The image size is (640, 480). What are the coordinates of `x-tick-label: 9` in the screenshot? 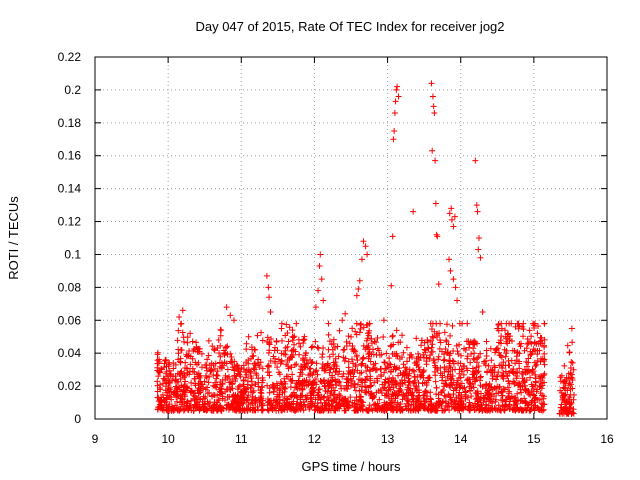 It's located at (95, 439).